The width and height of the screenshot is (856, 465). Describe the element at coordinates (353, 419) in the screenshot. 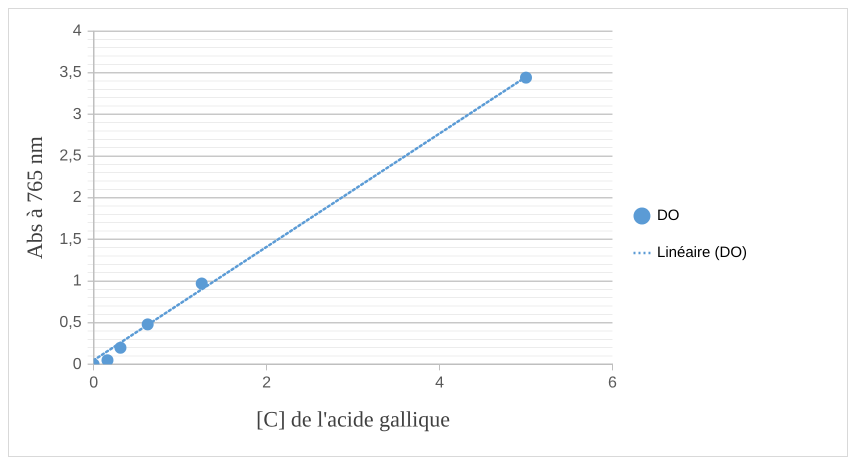

I see `x-axis-title: [C] de l'acide gallique` at that location.